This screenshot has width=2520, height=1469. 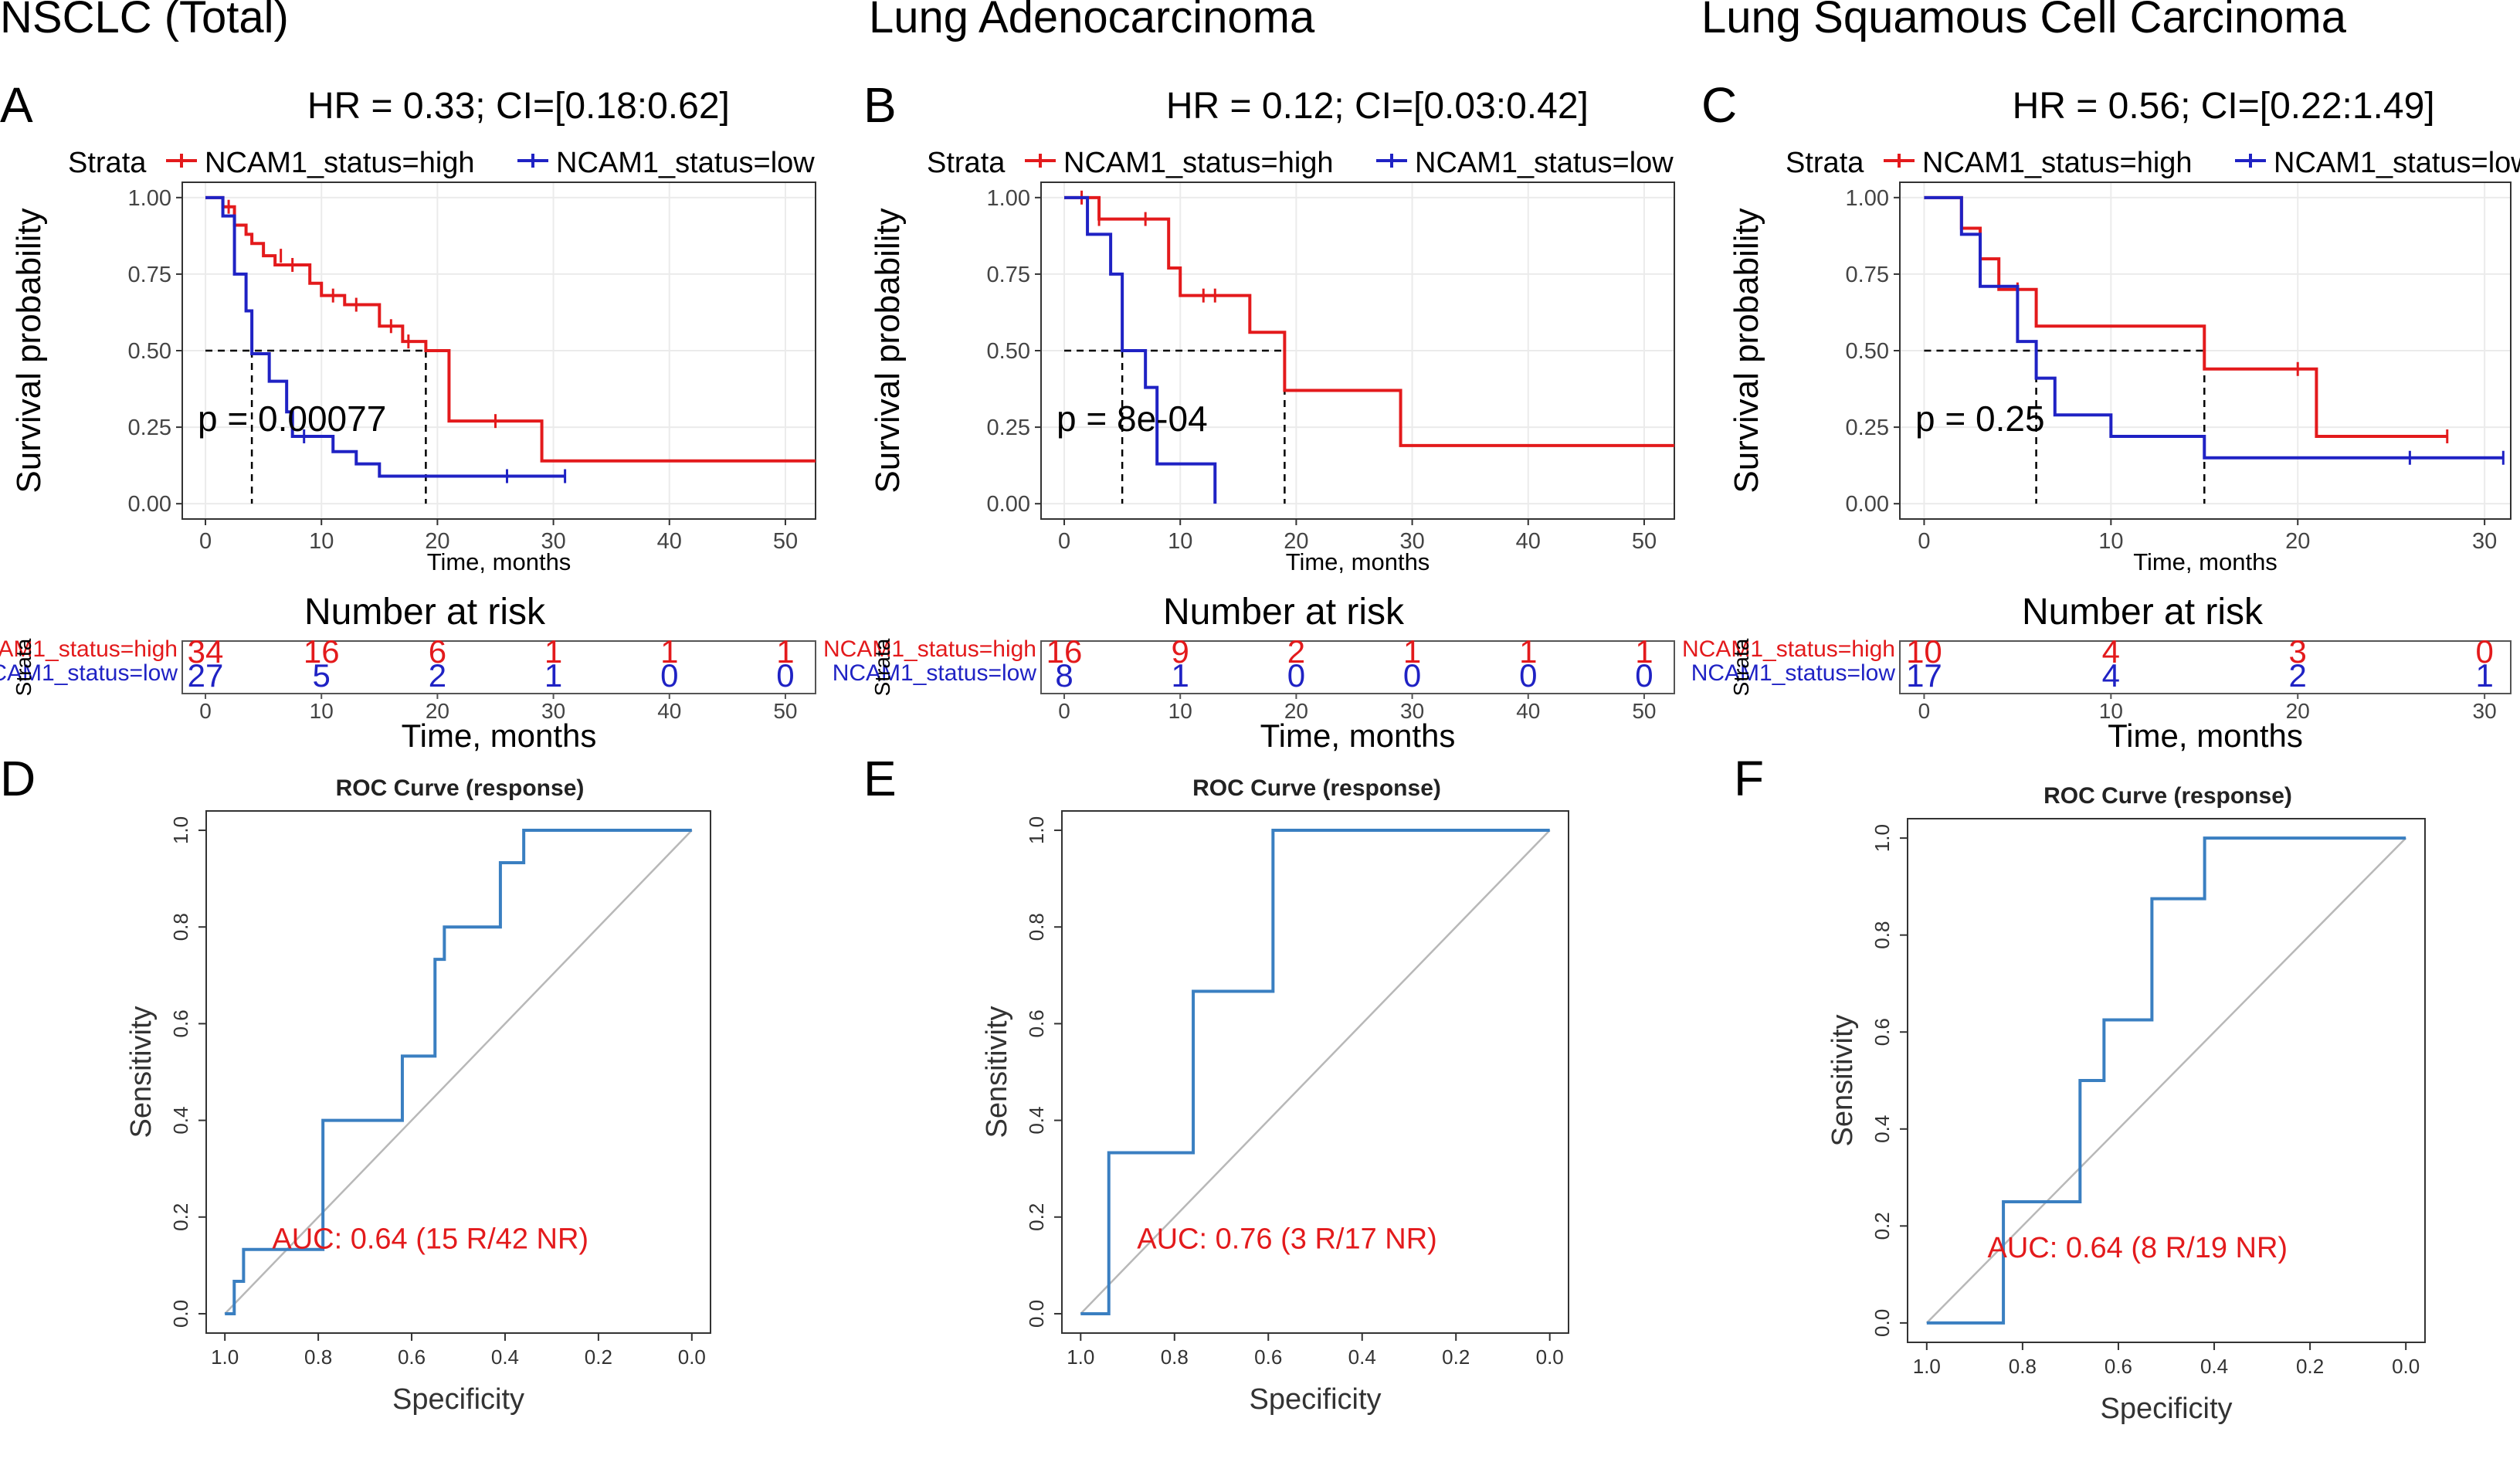 What do you see at coordinates (1140, 349) in the screenshot?
I see `km-curve-low` at bounding box center [1140, 349].